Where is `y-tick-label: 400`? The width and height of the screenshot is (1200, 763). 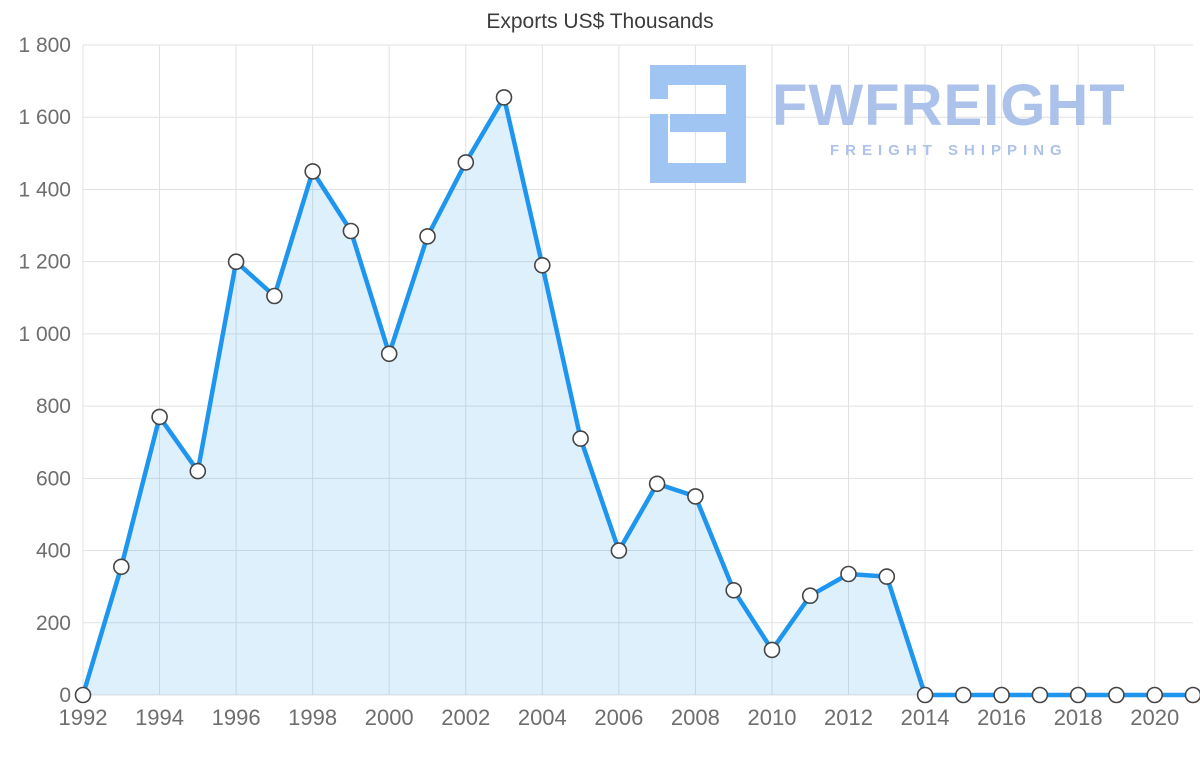
y-tick-label: 400 is located at coordinates (53, 551).